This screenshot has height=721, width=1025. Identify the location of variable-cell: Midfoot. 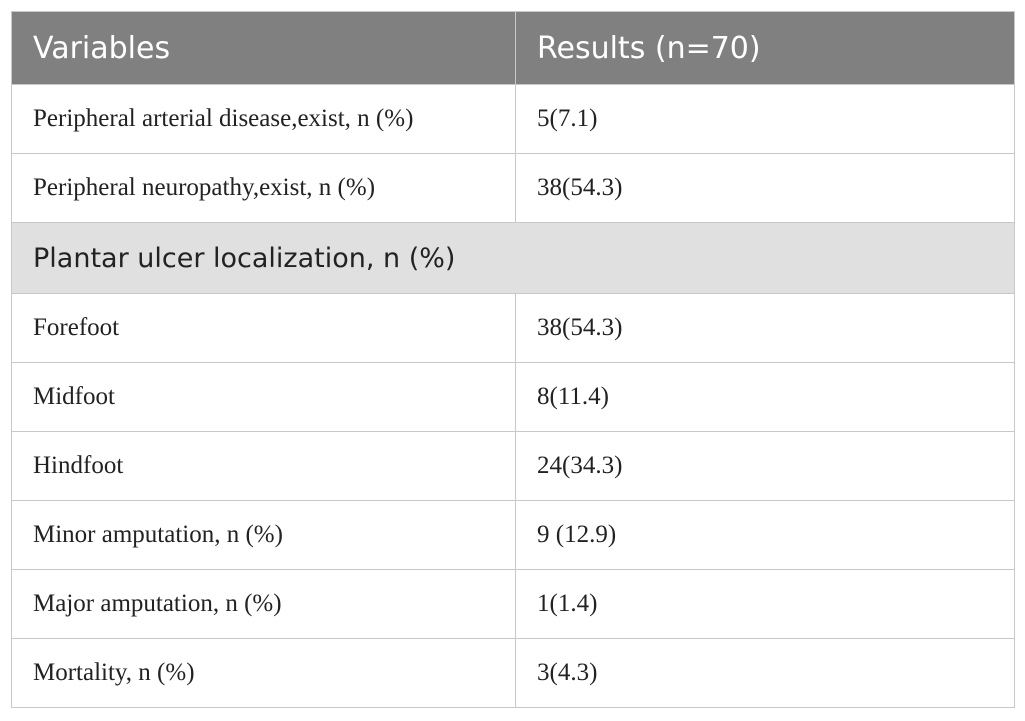
(263, 397).